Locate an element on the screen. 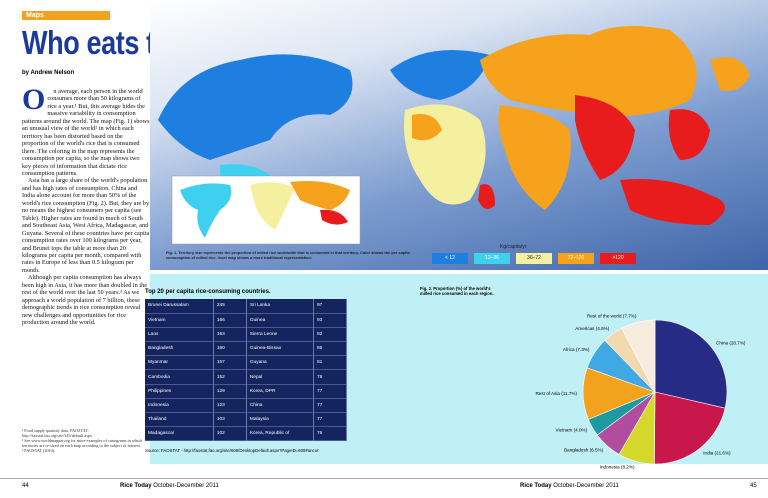  table-row: Vietnam 166 Guinea 93 is located at coordinates (246, 320).